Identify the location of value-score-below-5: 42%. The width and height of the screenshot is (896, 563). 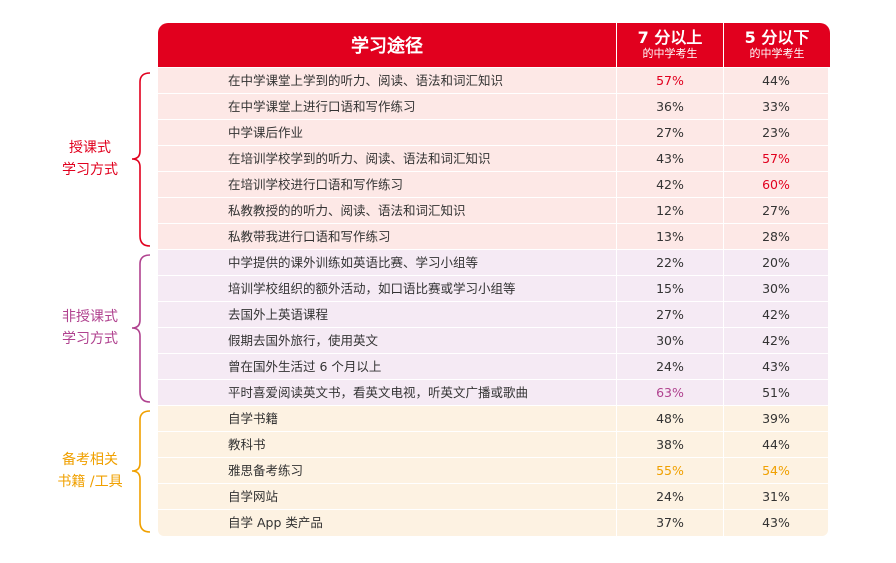
(776, 314).